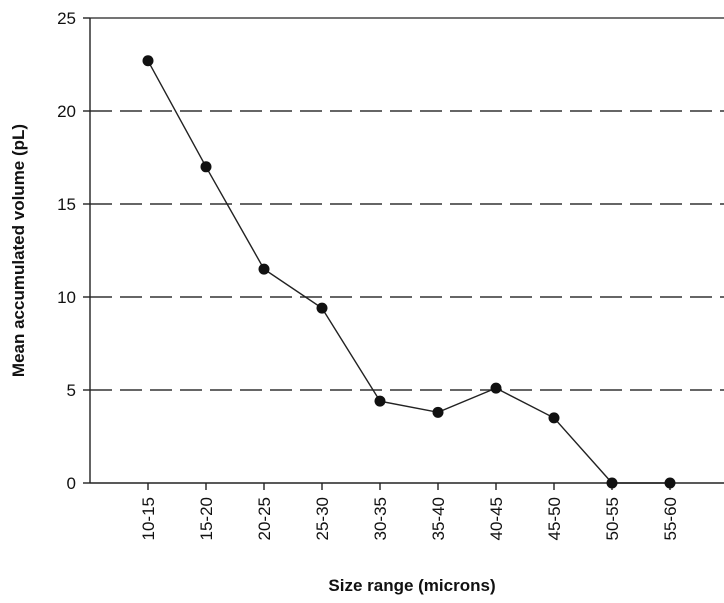 The image size is (724, 603). I want to click on x-axis-title: Size range (microns), so click(411, 585).